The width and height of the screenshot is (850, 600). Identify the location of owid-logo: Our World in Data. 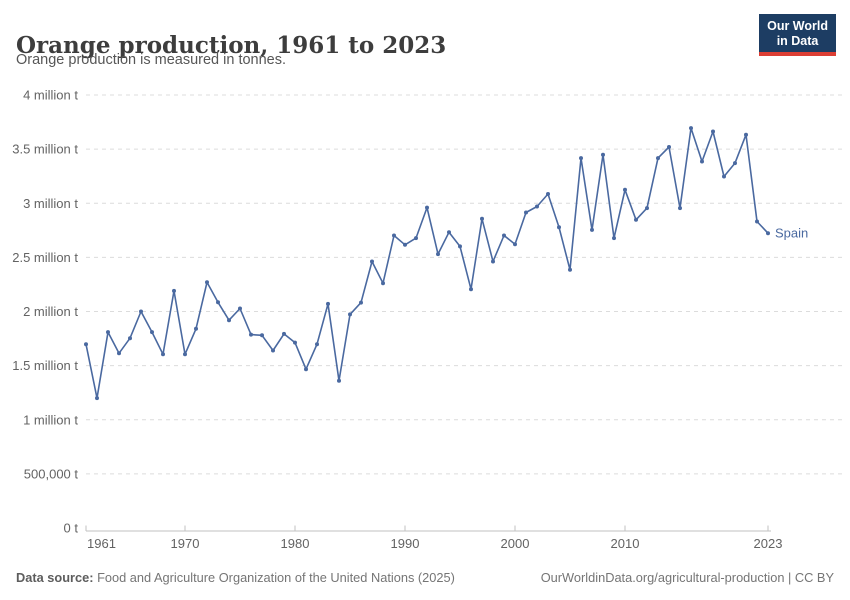
(797, 35).